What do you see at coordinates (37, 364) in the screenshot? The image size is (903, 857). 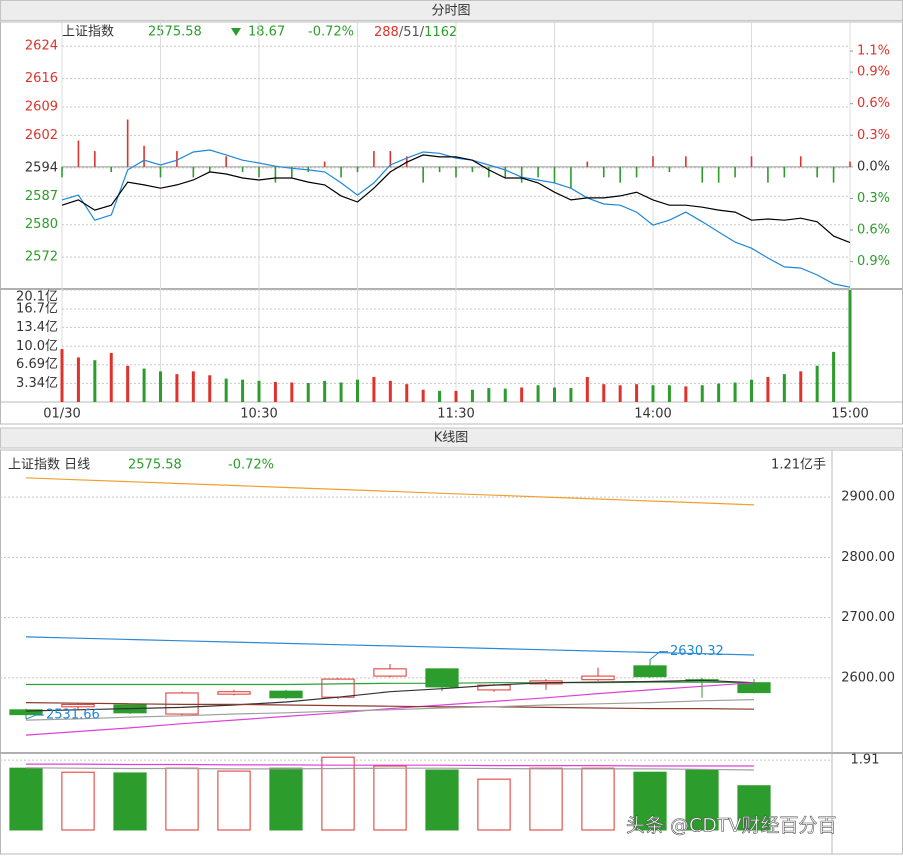 I see `volume-tick-label: 6.69亿` at bounding box center [37, 364].